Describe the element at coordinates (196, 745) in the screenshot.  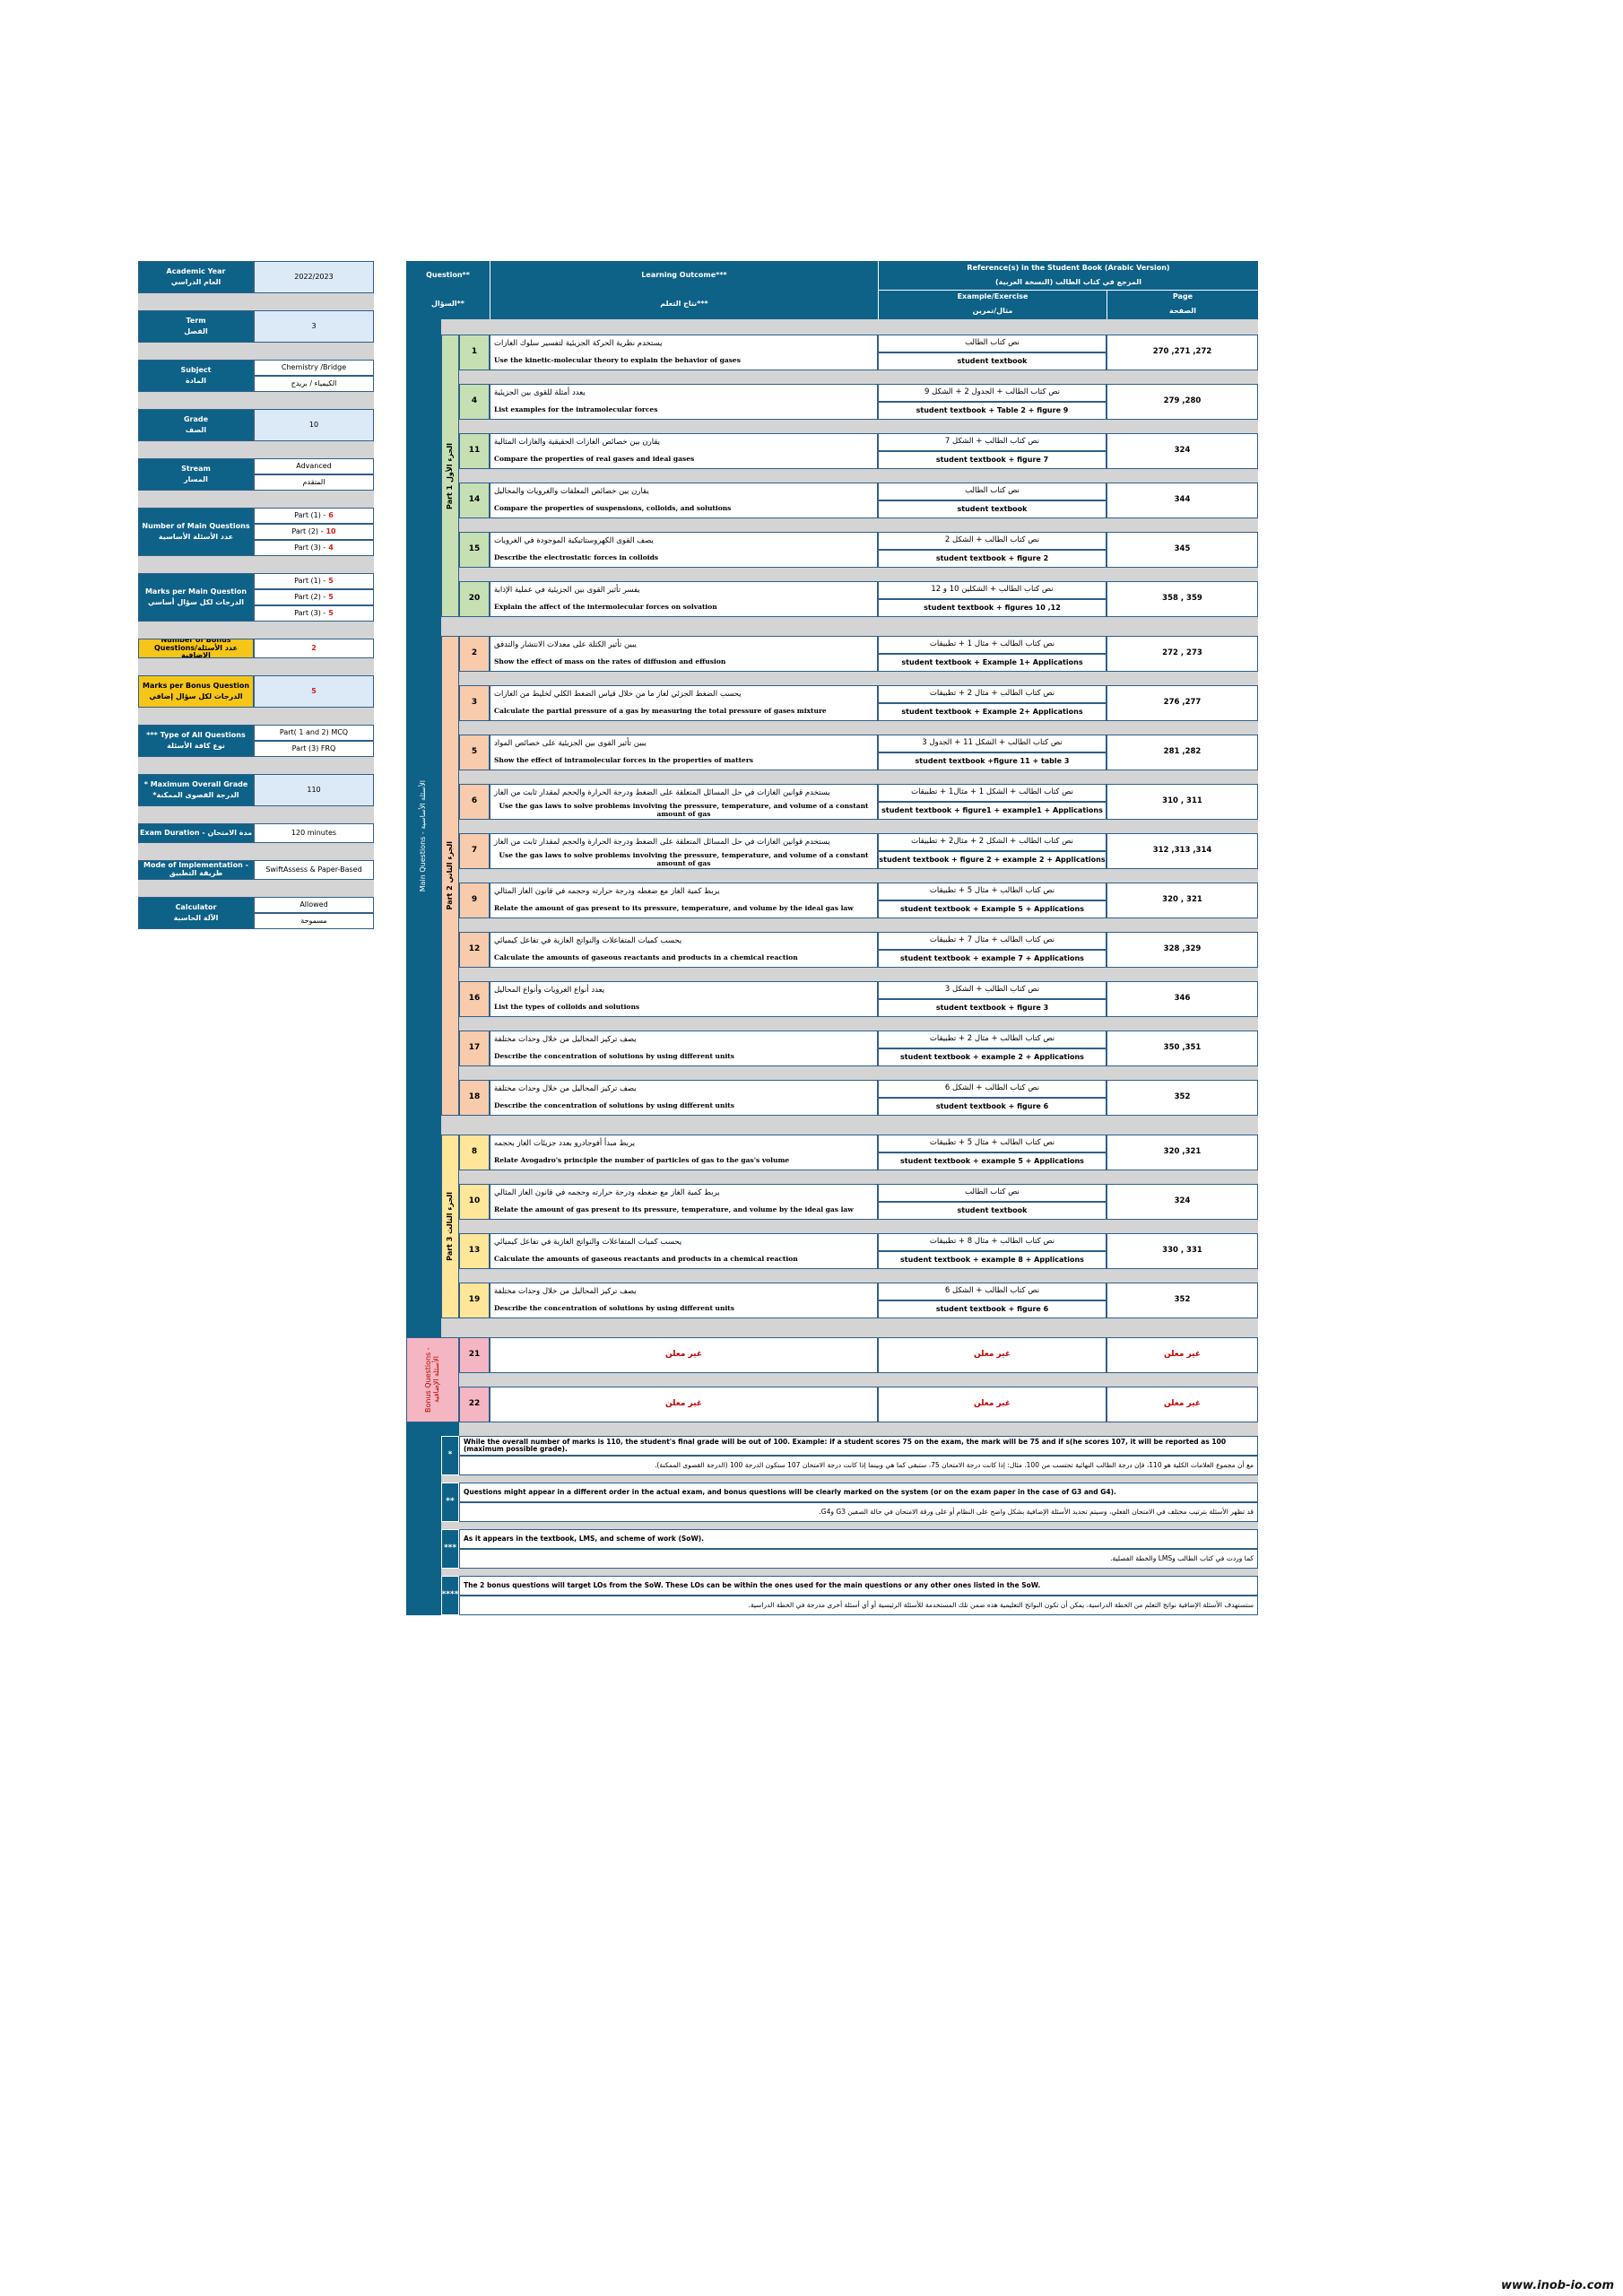
I see `label-ar: نوع كافة الأسئلة` at that location.